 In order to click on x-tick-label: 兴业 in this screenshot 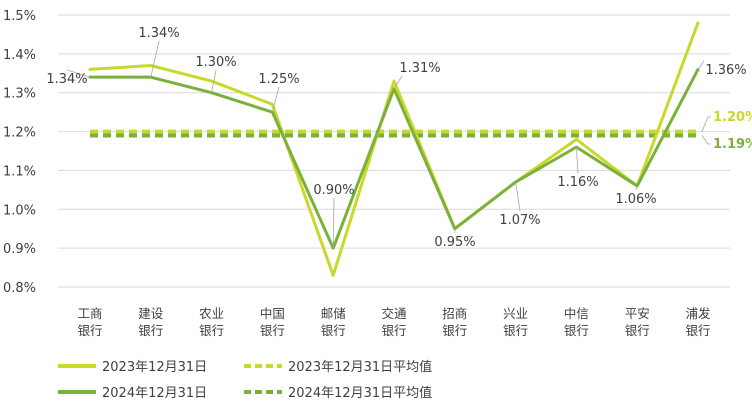, I will do `click(515, 313)`.